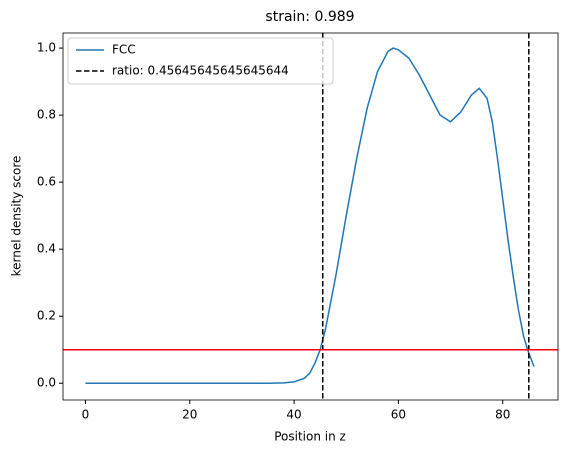  Describe the element at coordinates (293, 415) in the screenshot. I see `x-tick-label: 40` at that location.